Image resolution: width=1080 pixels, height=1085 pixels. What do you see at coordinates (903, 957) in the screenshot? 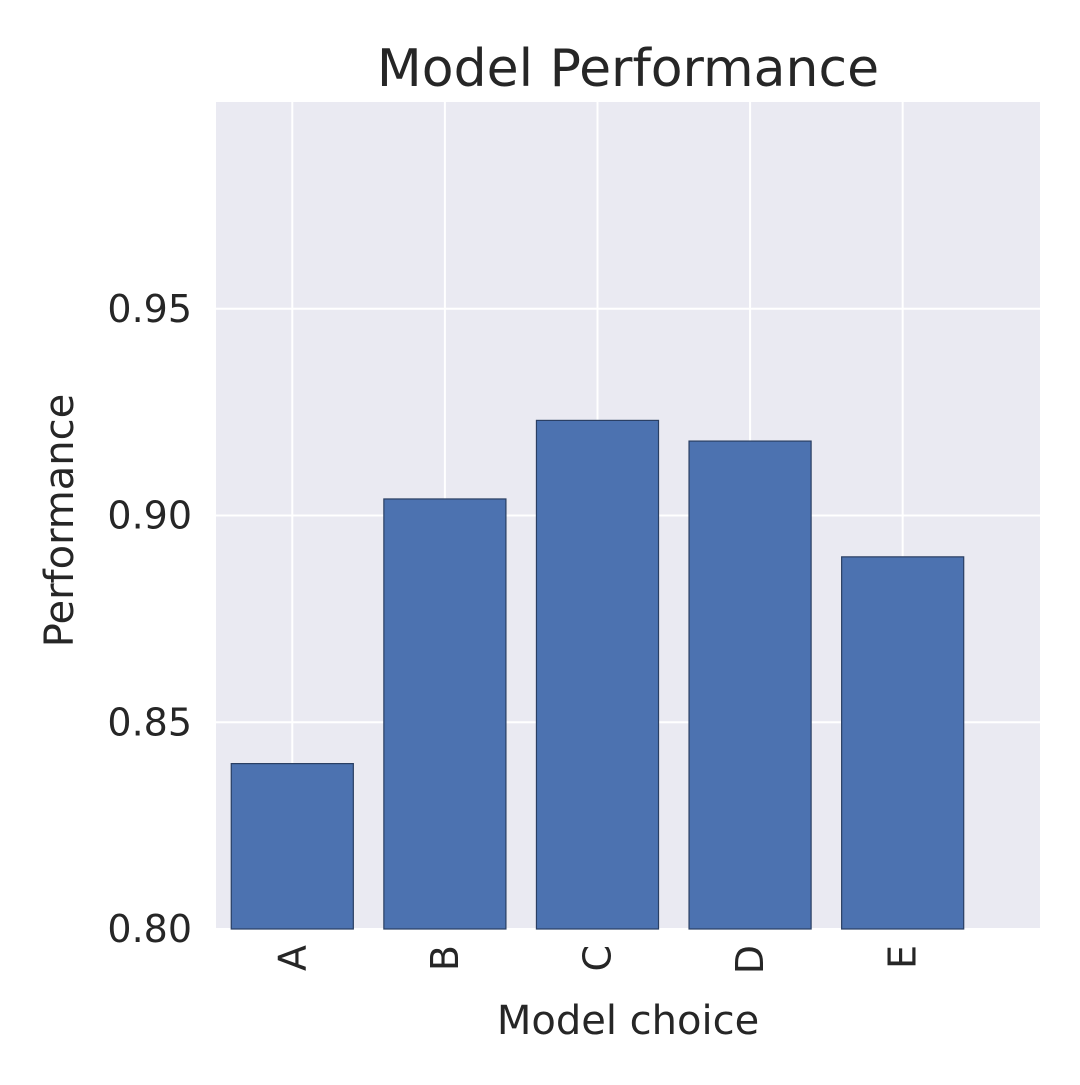
I see `x-tick-label-e: E` at bounding box center [903, 957].